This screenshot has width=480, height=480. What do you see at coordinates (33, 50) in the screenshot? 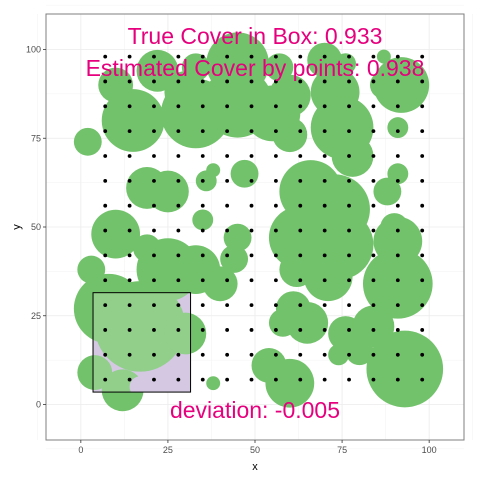
I see `y-tick-label: 100` at bounding box center [33, 50].